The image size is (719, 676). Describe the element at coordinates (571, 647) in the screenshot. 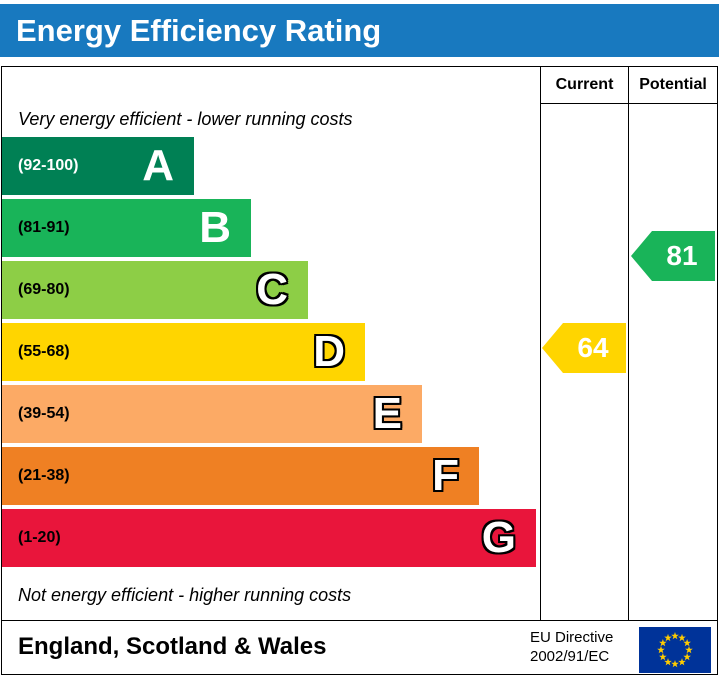

I see `eu-directive-label: EU Directive 2002/91/EC` at that location.